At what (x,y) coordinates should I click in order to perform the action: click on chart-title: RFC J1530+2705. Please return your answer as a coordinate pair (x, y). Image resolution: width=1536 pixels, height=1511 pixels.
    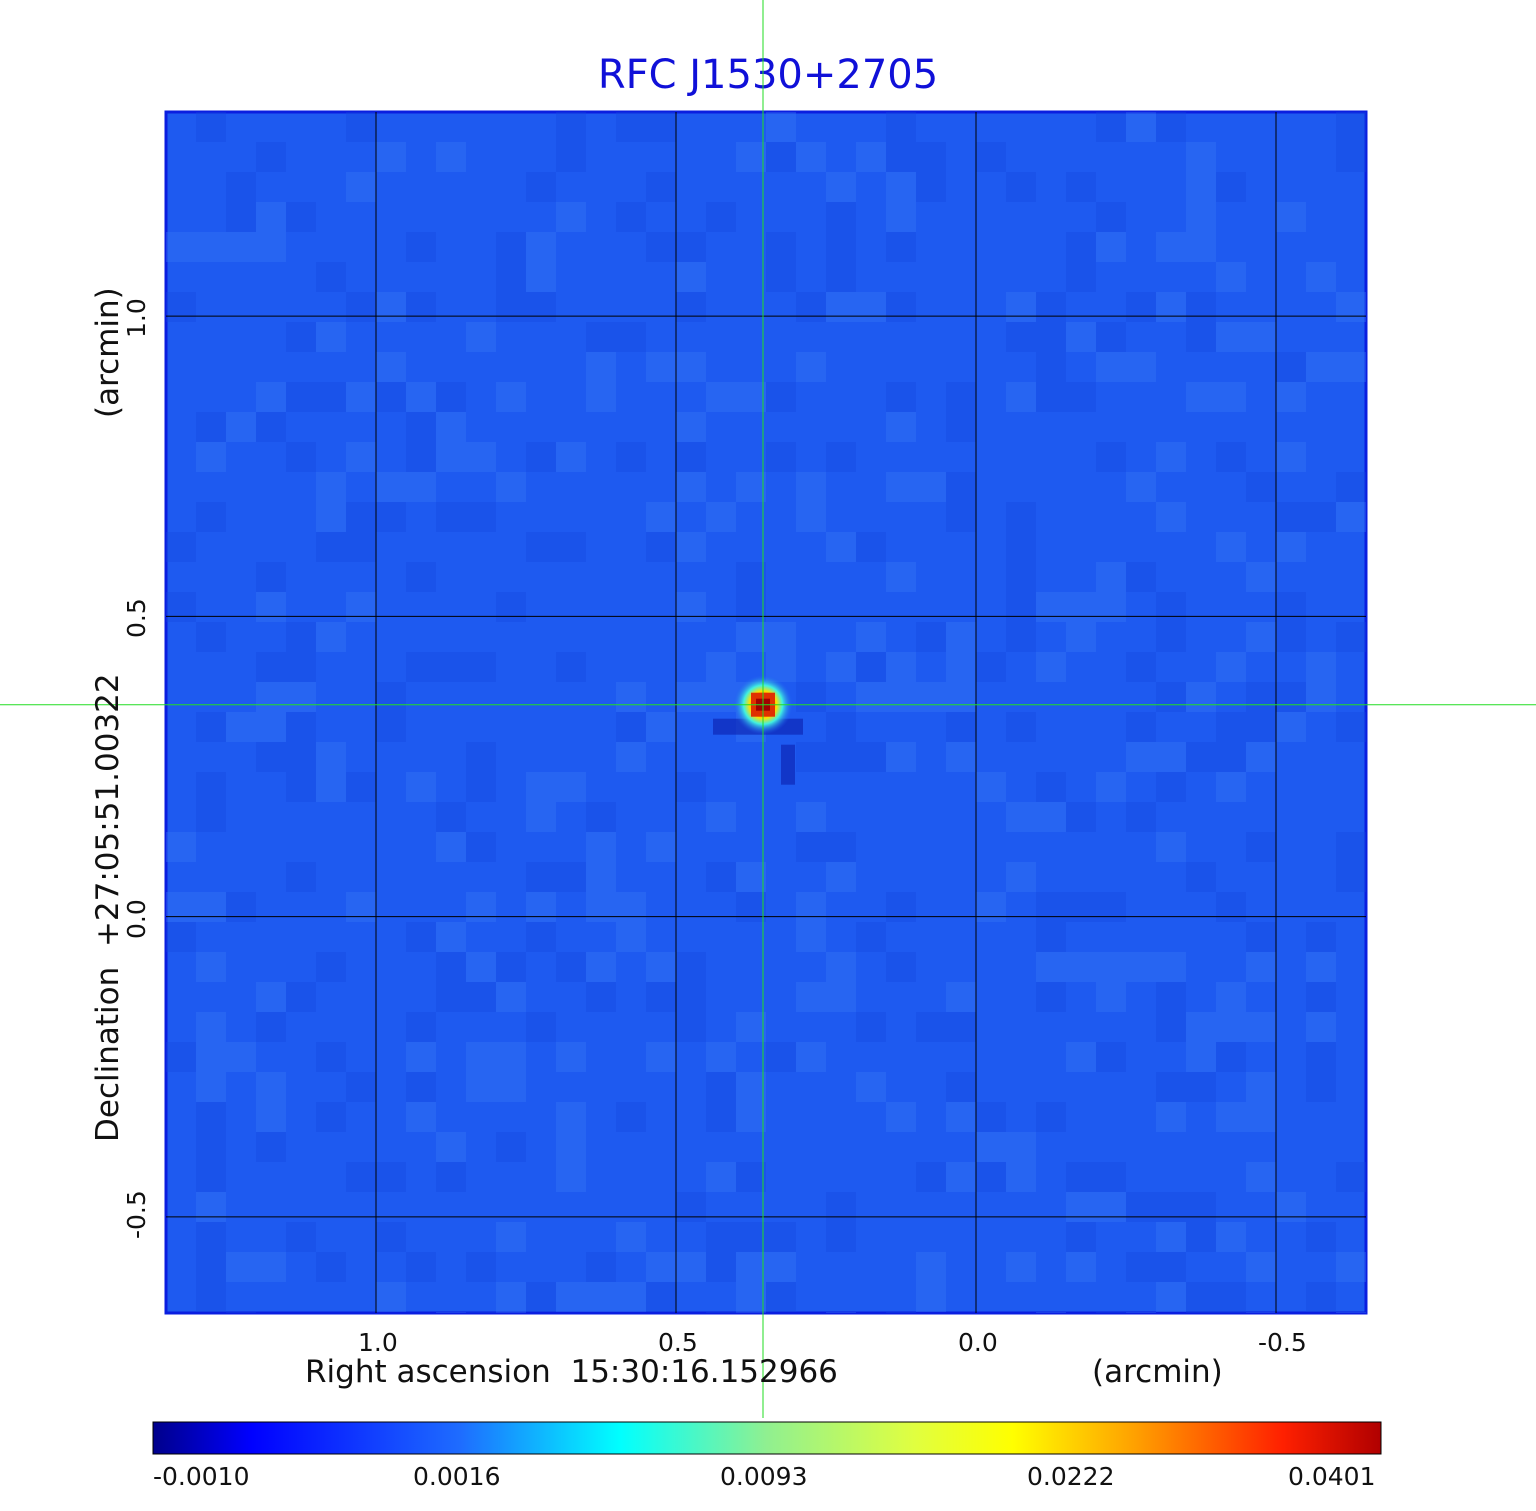
    Looking at the image, I should click on (768, 75).